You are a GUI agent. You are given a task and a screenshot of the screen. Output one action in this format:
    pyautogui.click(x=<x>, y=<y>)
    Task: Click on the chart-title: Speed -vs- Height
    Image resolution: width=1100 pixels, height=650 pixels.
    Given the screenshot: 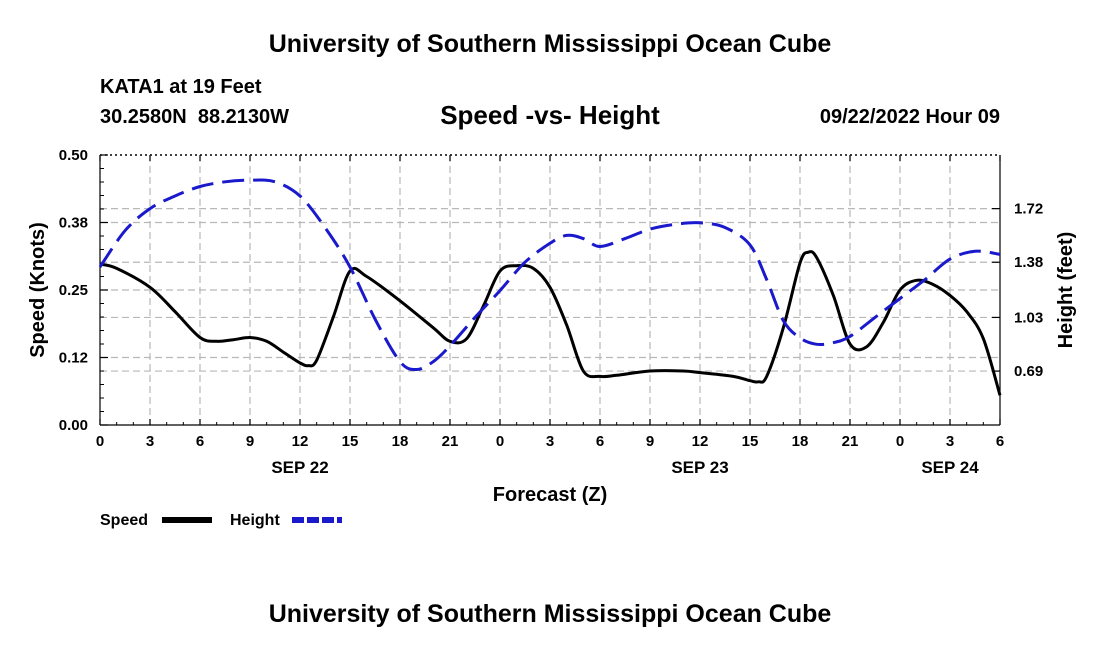 What is the action you would take?
    pyautogui.click(x=550, y=115)
    